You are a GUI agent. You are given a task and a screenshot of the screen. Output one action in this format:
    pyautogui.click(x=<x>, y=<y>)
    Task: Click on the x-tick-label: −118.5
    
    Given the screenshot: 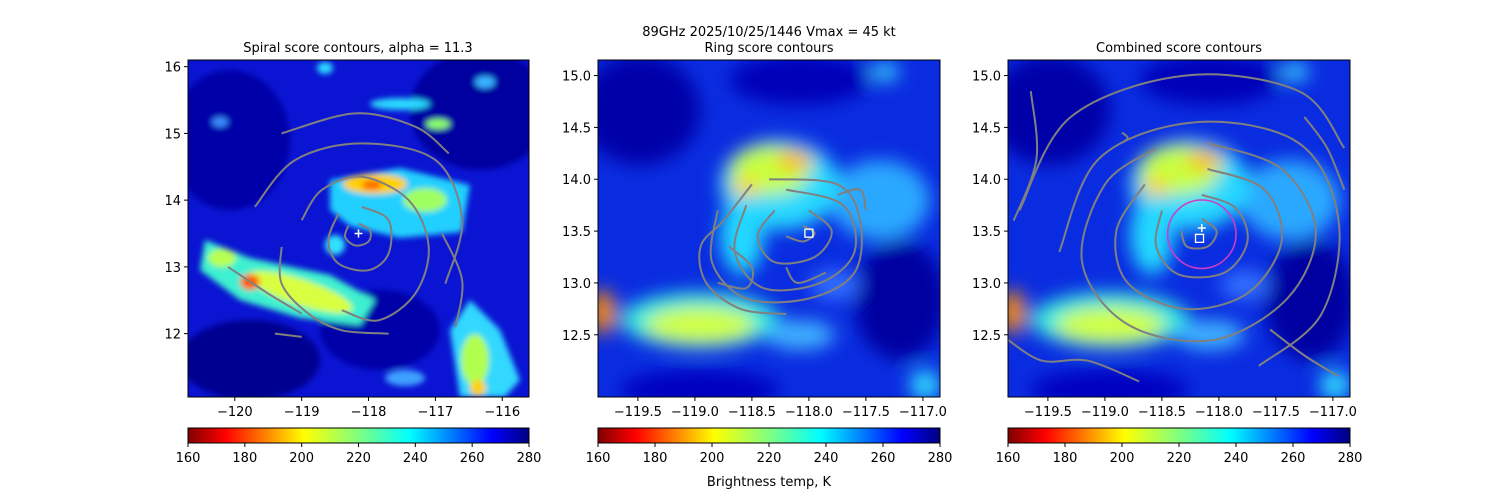 What is the action you would take?
    pyautogui.click(x=1162, y=412)
    